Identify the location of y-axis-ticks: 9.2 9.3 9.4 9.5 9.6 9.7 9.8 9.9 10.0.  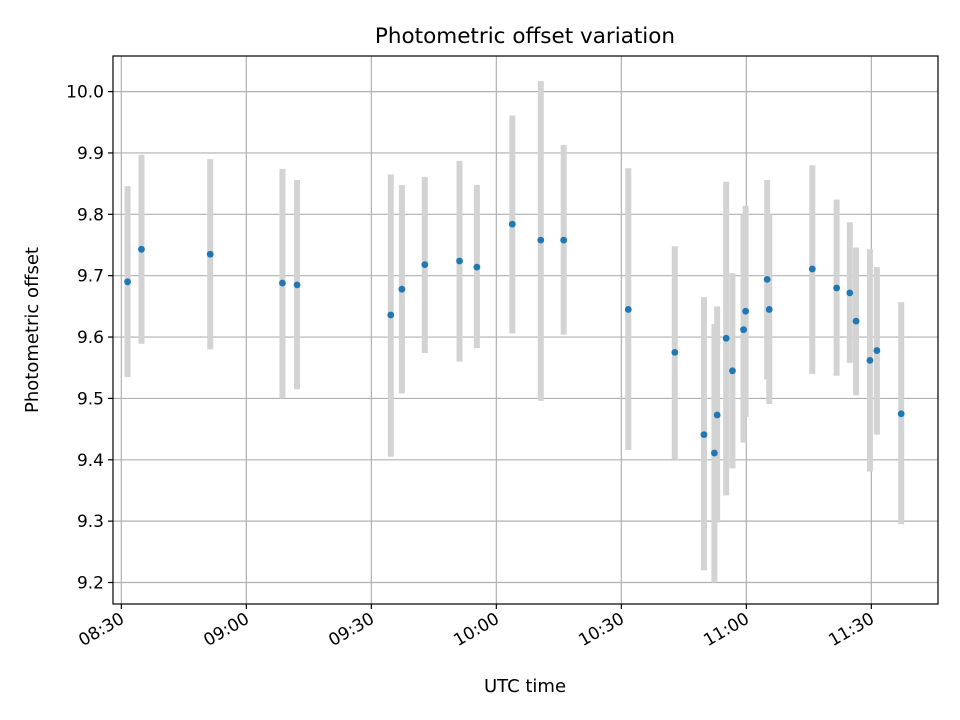
(89, 338).